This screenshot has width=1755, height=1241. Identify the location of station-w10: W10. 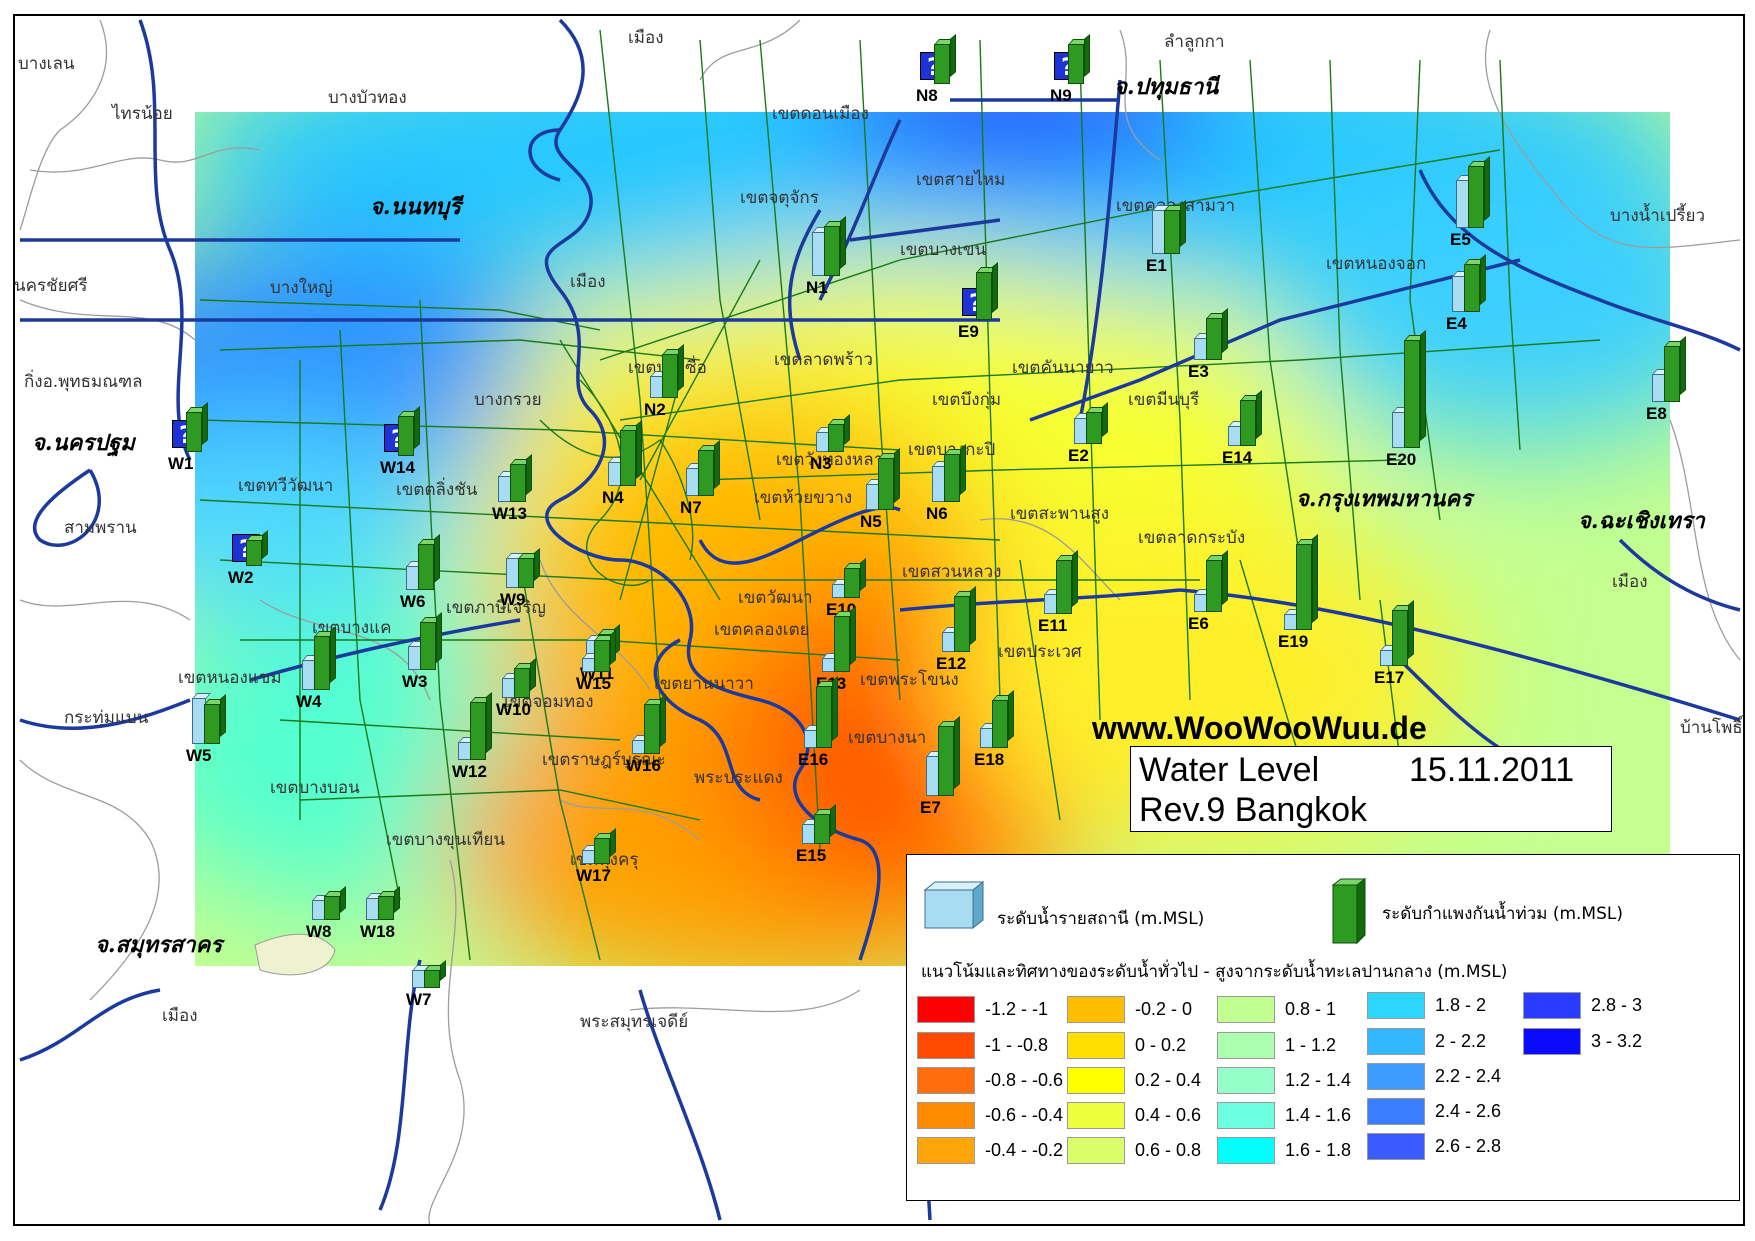
(521, 690).